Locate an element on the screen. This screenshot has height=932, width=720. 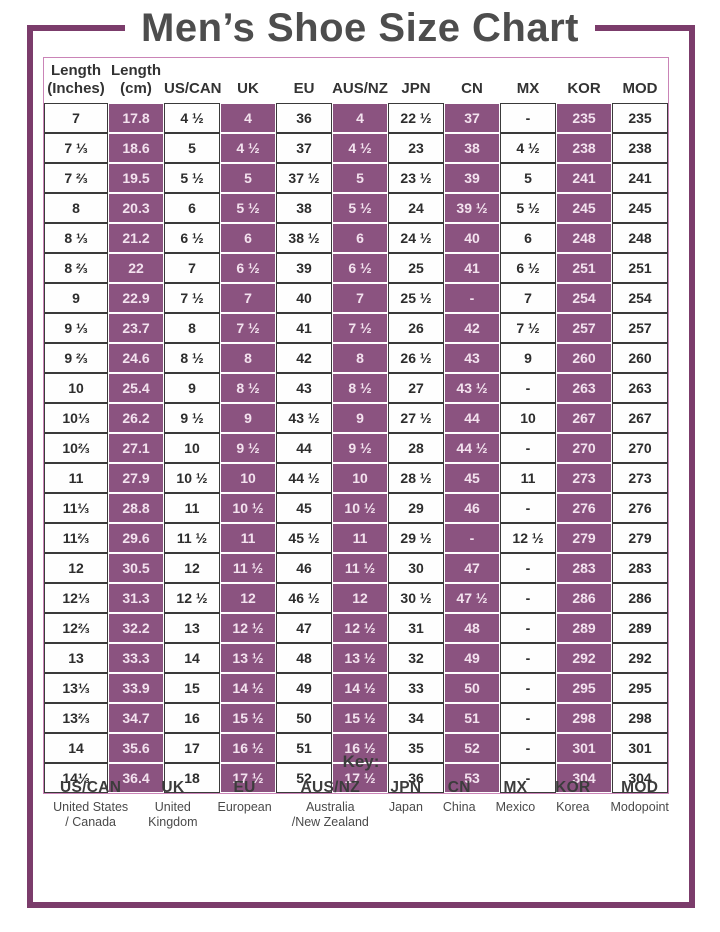
table-cell: 10 is located at coordinates (248, 478).